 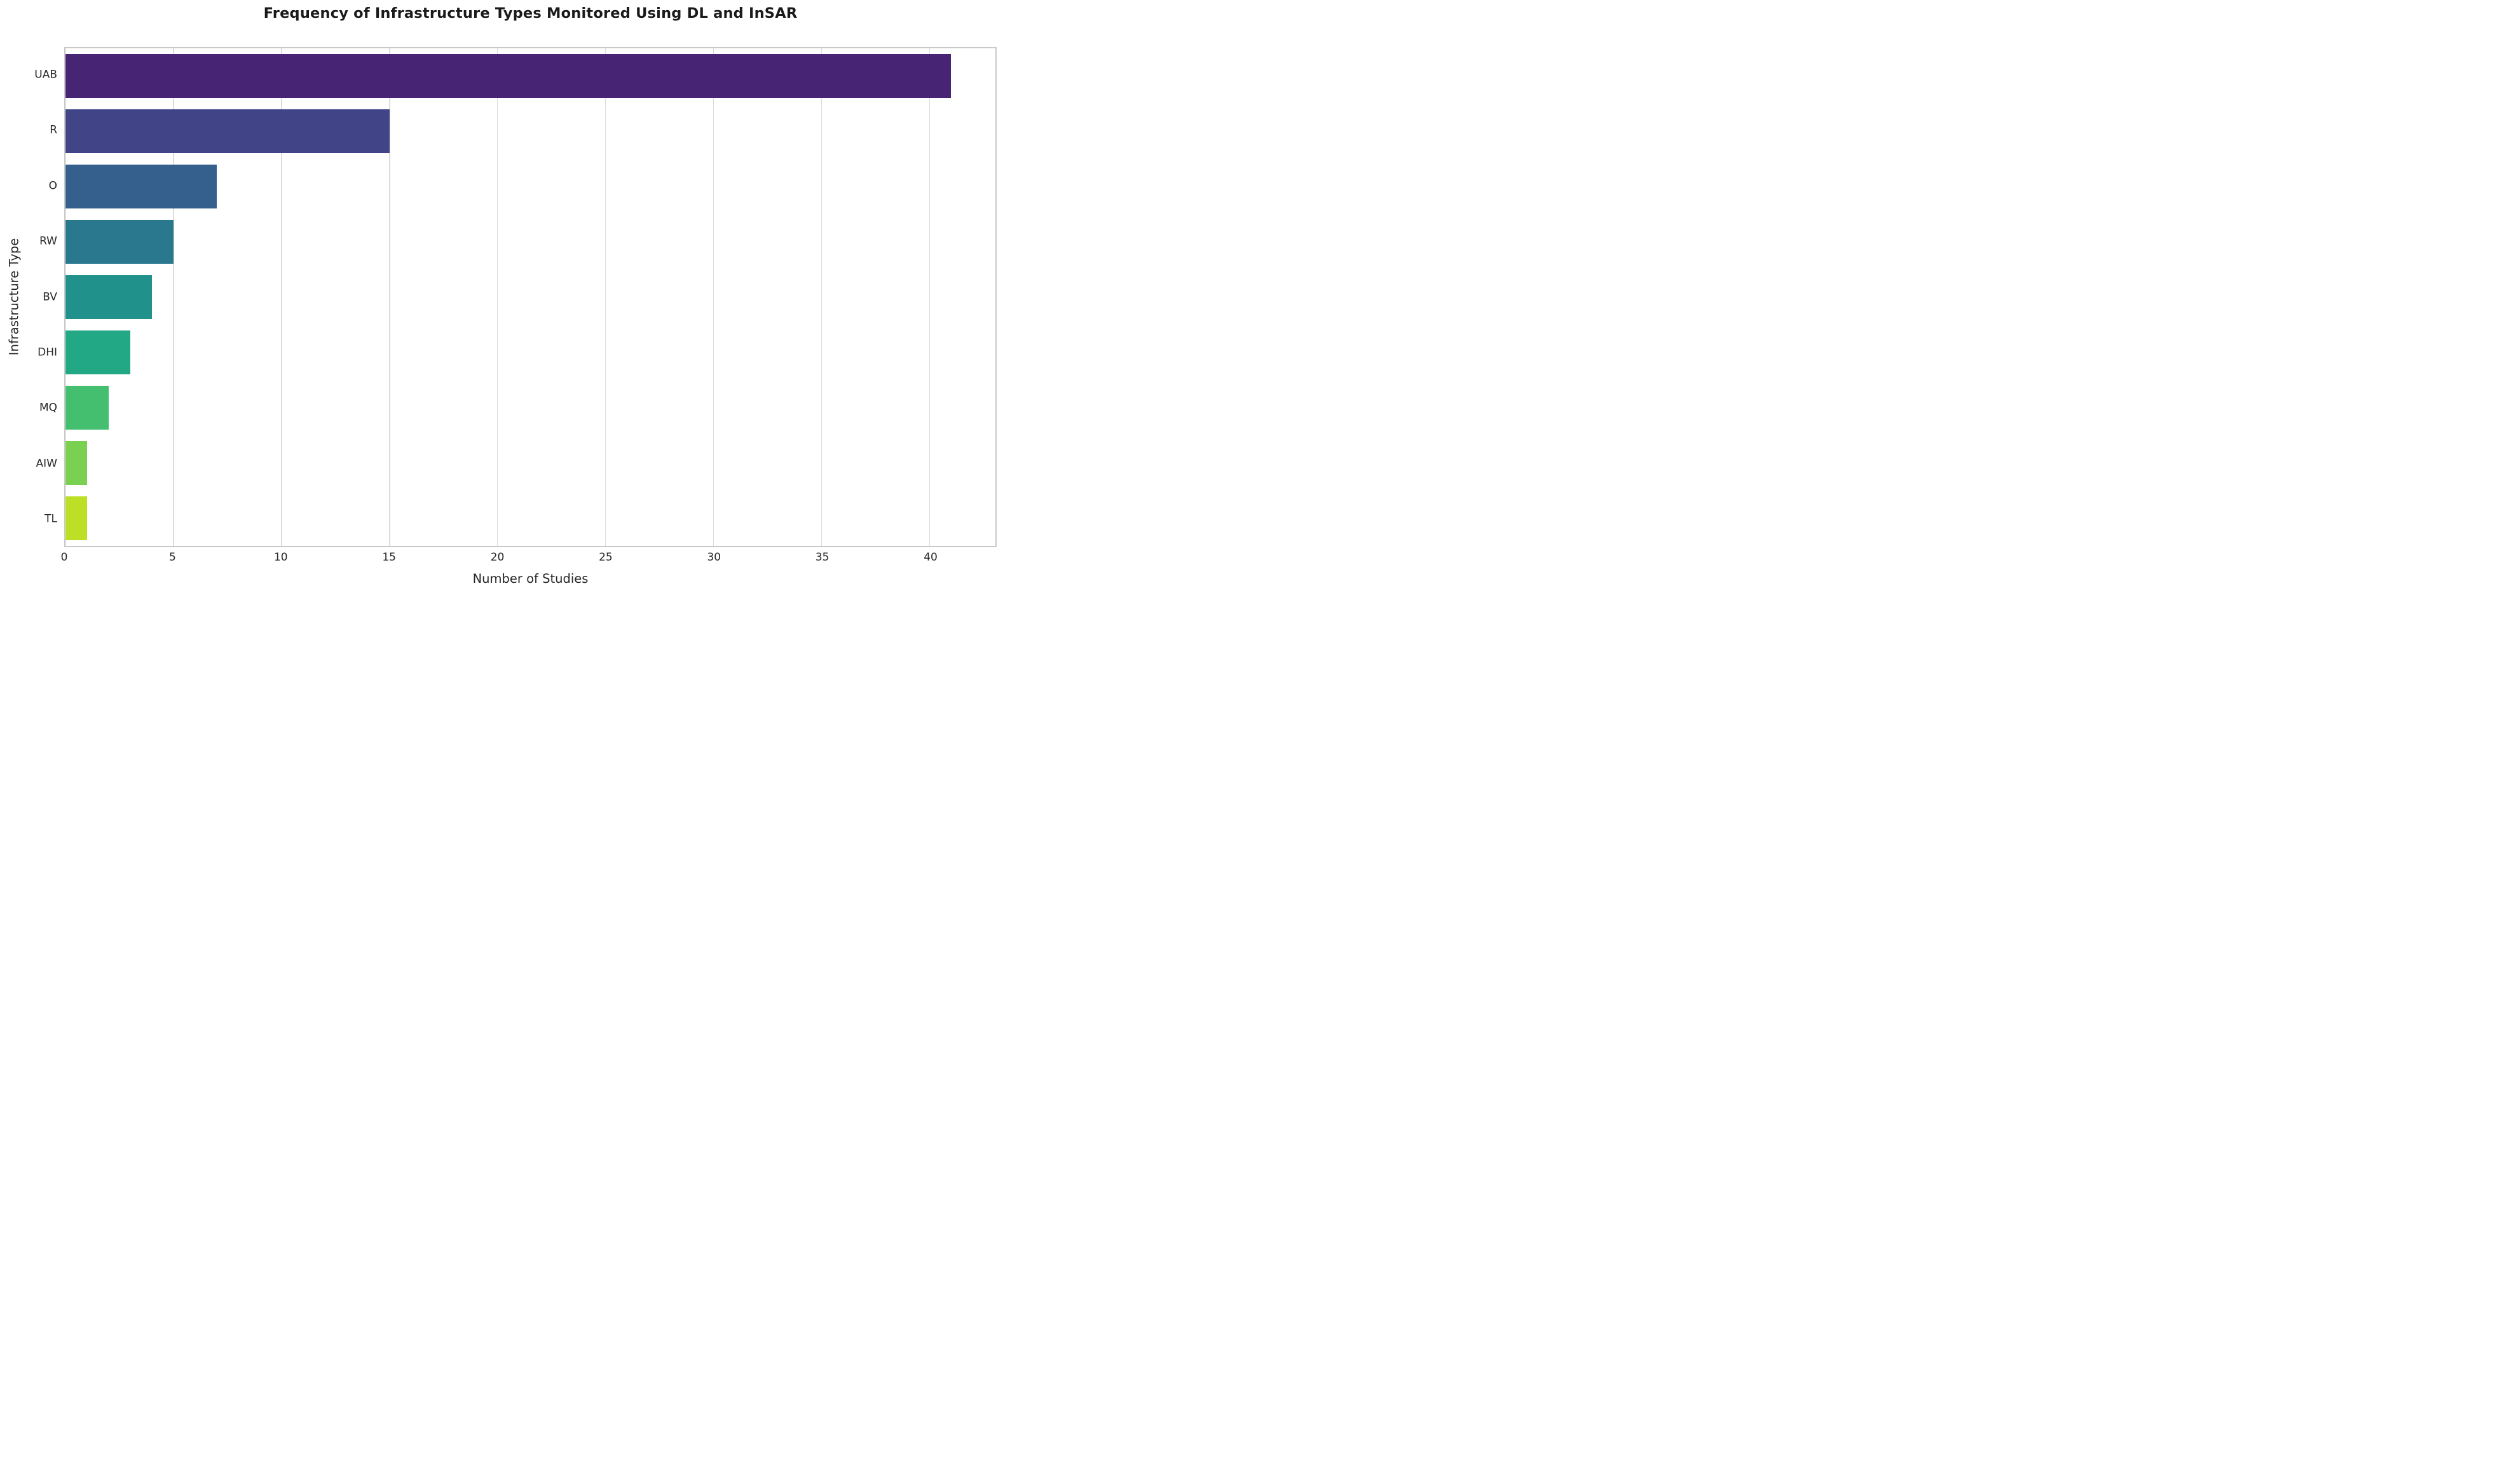 What do you see at coordinates (528, 558) in the screenshot?
I see `x-axis-tick-labels: 0 5 10 15 20 25 30 35 40` at bounding box center [528, 558].